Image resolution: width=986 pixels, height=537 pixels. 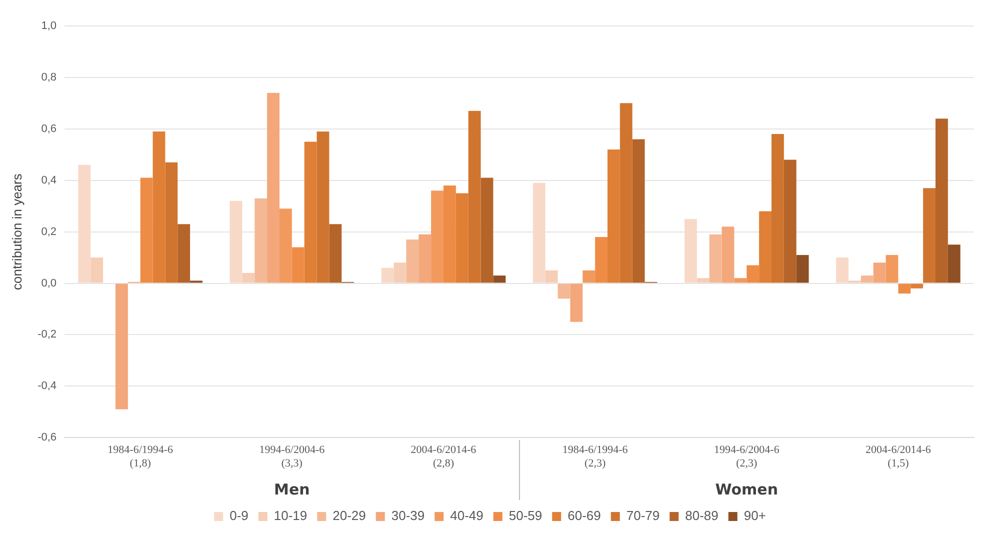 I want to click on legend-label: 50-59, so click(x=525, y=516).